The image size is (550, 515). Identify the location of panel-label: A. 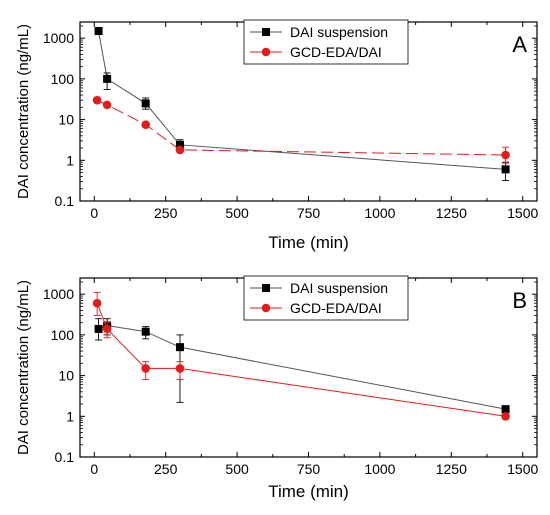
(519, 44).